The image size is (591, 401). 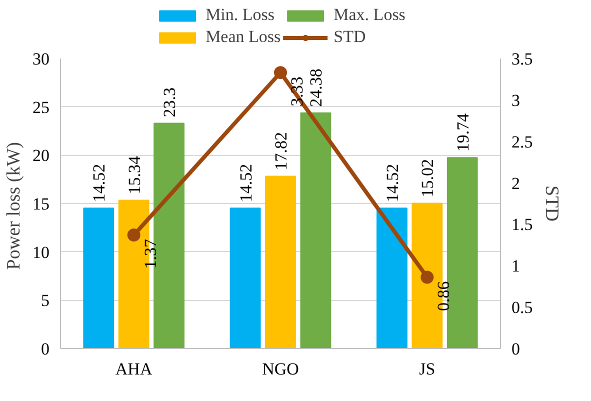 I want to click on y2-tick-label: 2, so click(x=516, y=183).